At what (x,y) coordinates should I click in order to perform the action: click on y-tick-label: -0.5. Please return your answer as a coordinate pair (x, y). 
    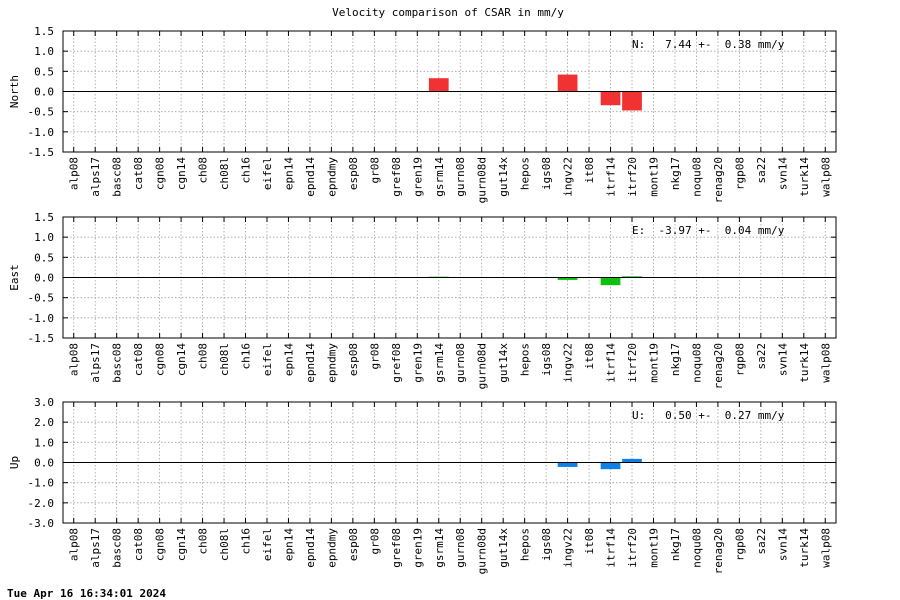
    Looking at the image, I should click on (41, 298).